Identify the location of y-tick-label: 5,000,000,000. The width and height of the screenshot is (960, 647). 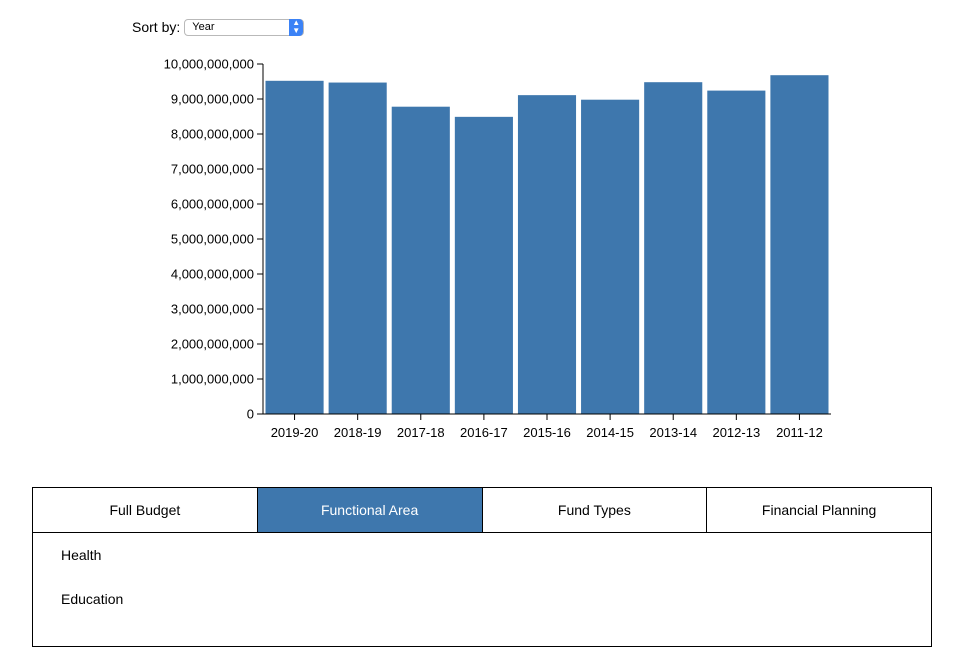
(212, 239).